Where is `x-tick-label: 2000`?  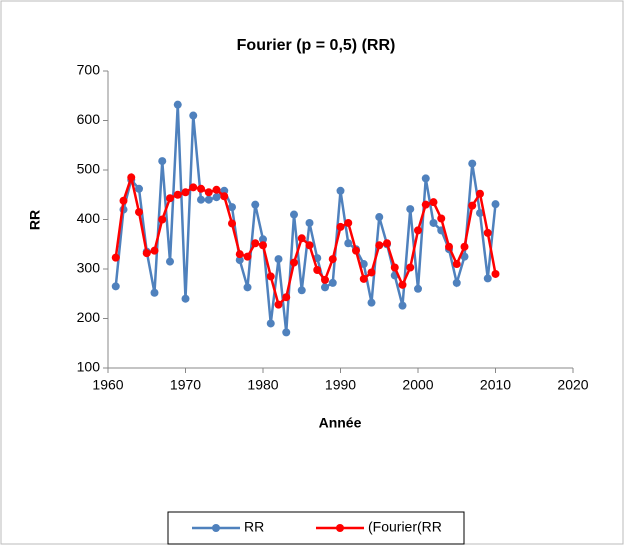
x-tick-label: 2000 is located at coordinates (417, 385).